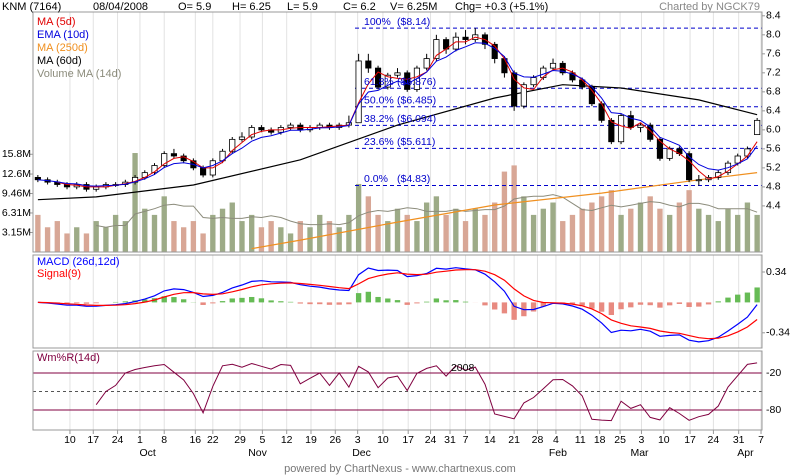 The height and width of the screenshot is (476, 800). I want to click on fib-label: 61.8%, so click(379, 82).